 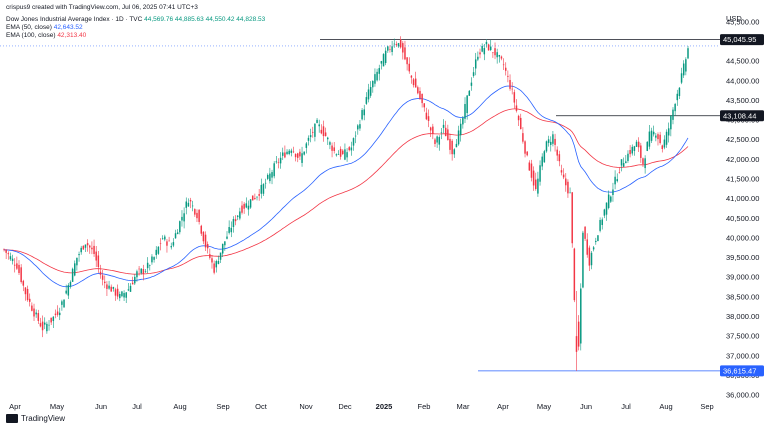 I want to click on x-tick-label: Mar, so click(x=463, y=406).